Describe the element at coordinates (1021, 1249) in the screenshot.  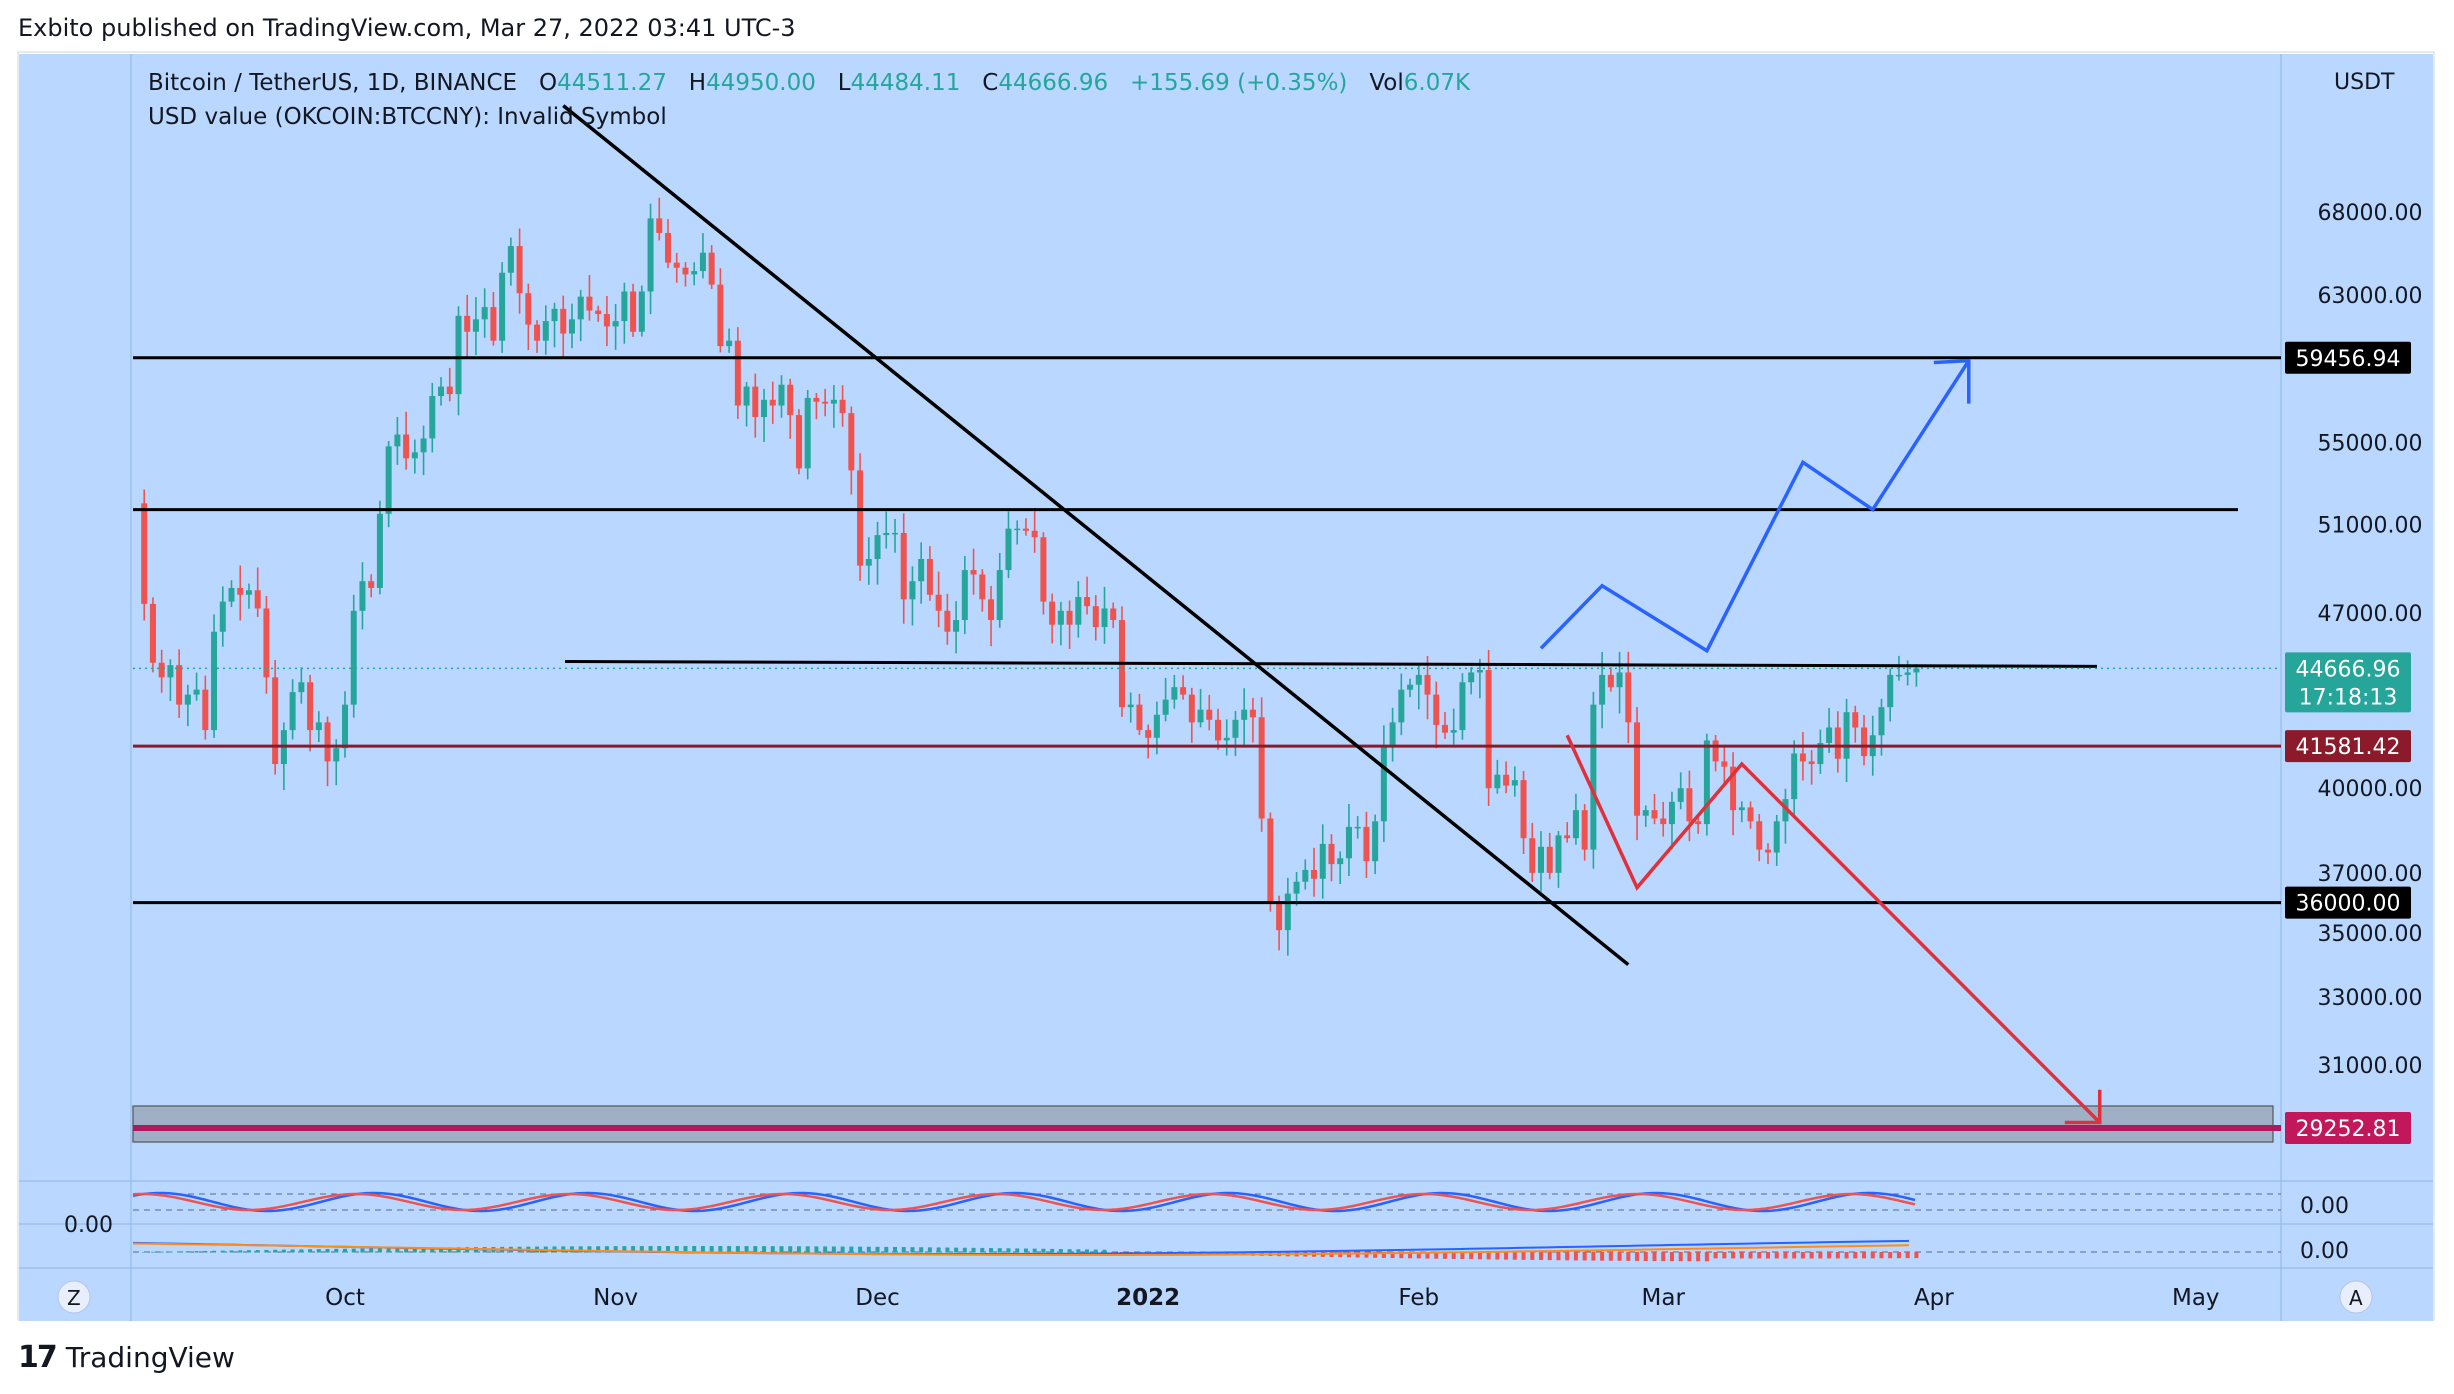
I see `macd-signal-line` at that location.